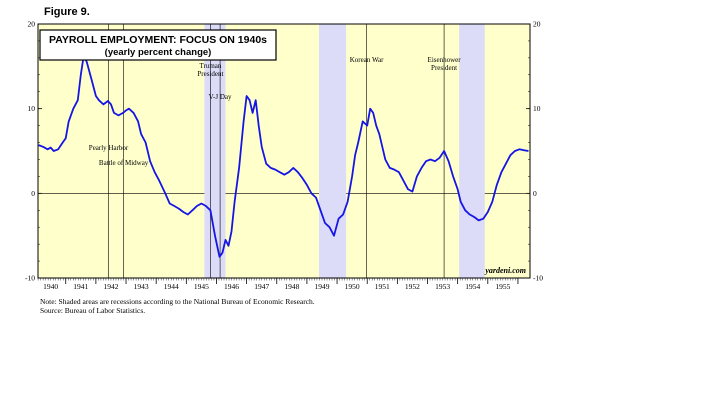 The image size is (708, 400). Describe the element at coordinates (201, 286) in the screenshot. I see `x-tick-label: 1945` at that location.